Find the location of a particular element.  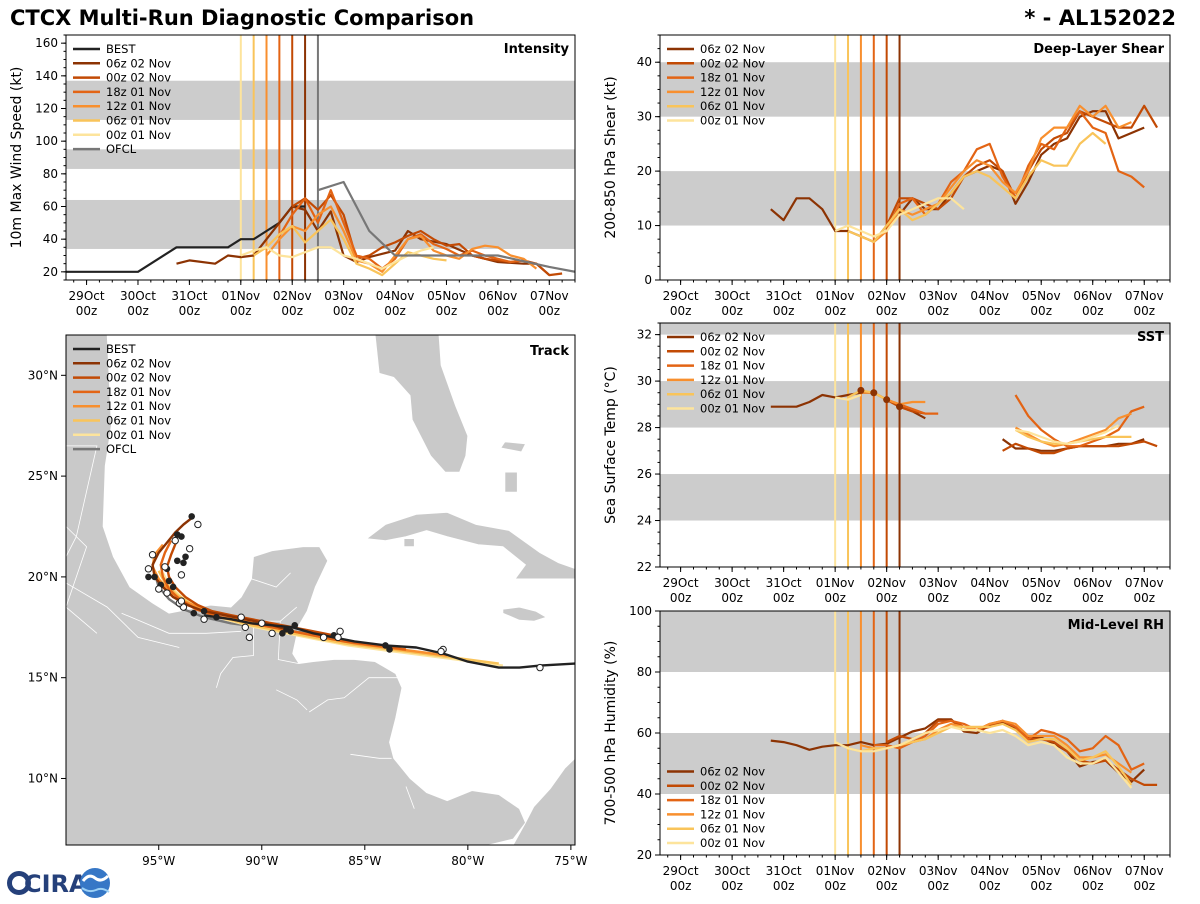

cira-logo: CIRA is located at coordinates (59, 885).